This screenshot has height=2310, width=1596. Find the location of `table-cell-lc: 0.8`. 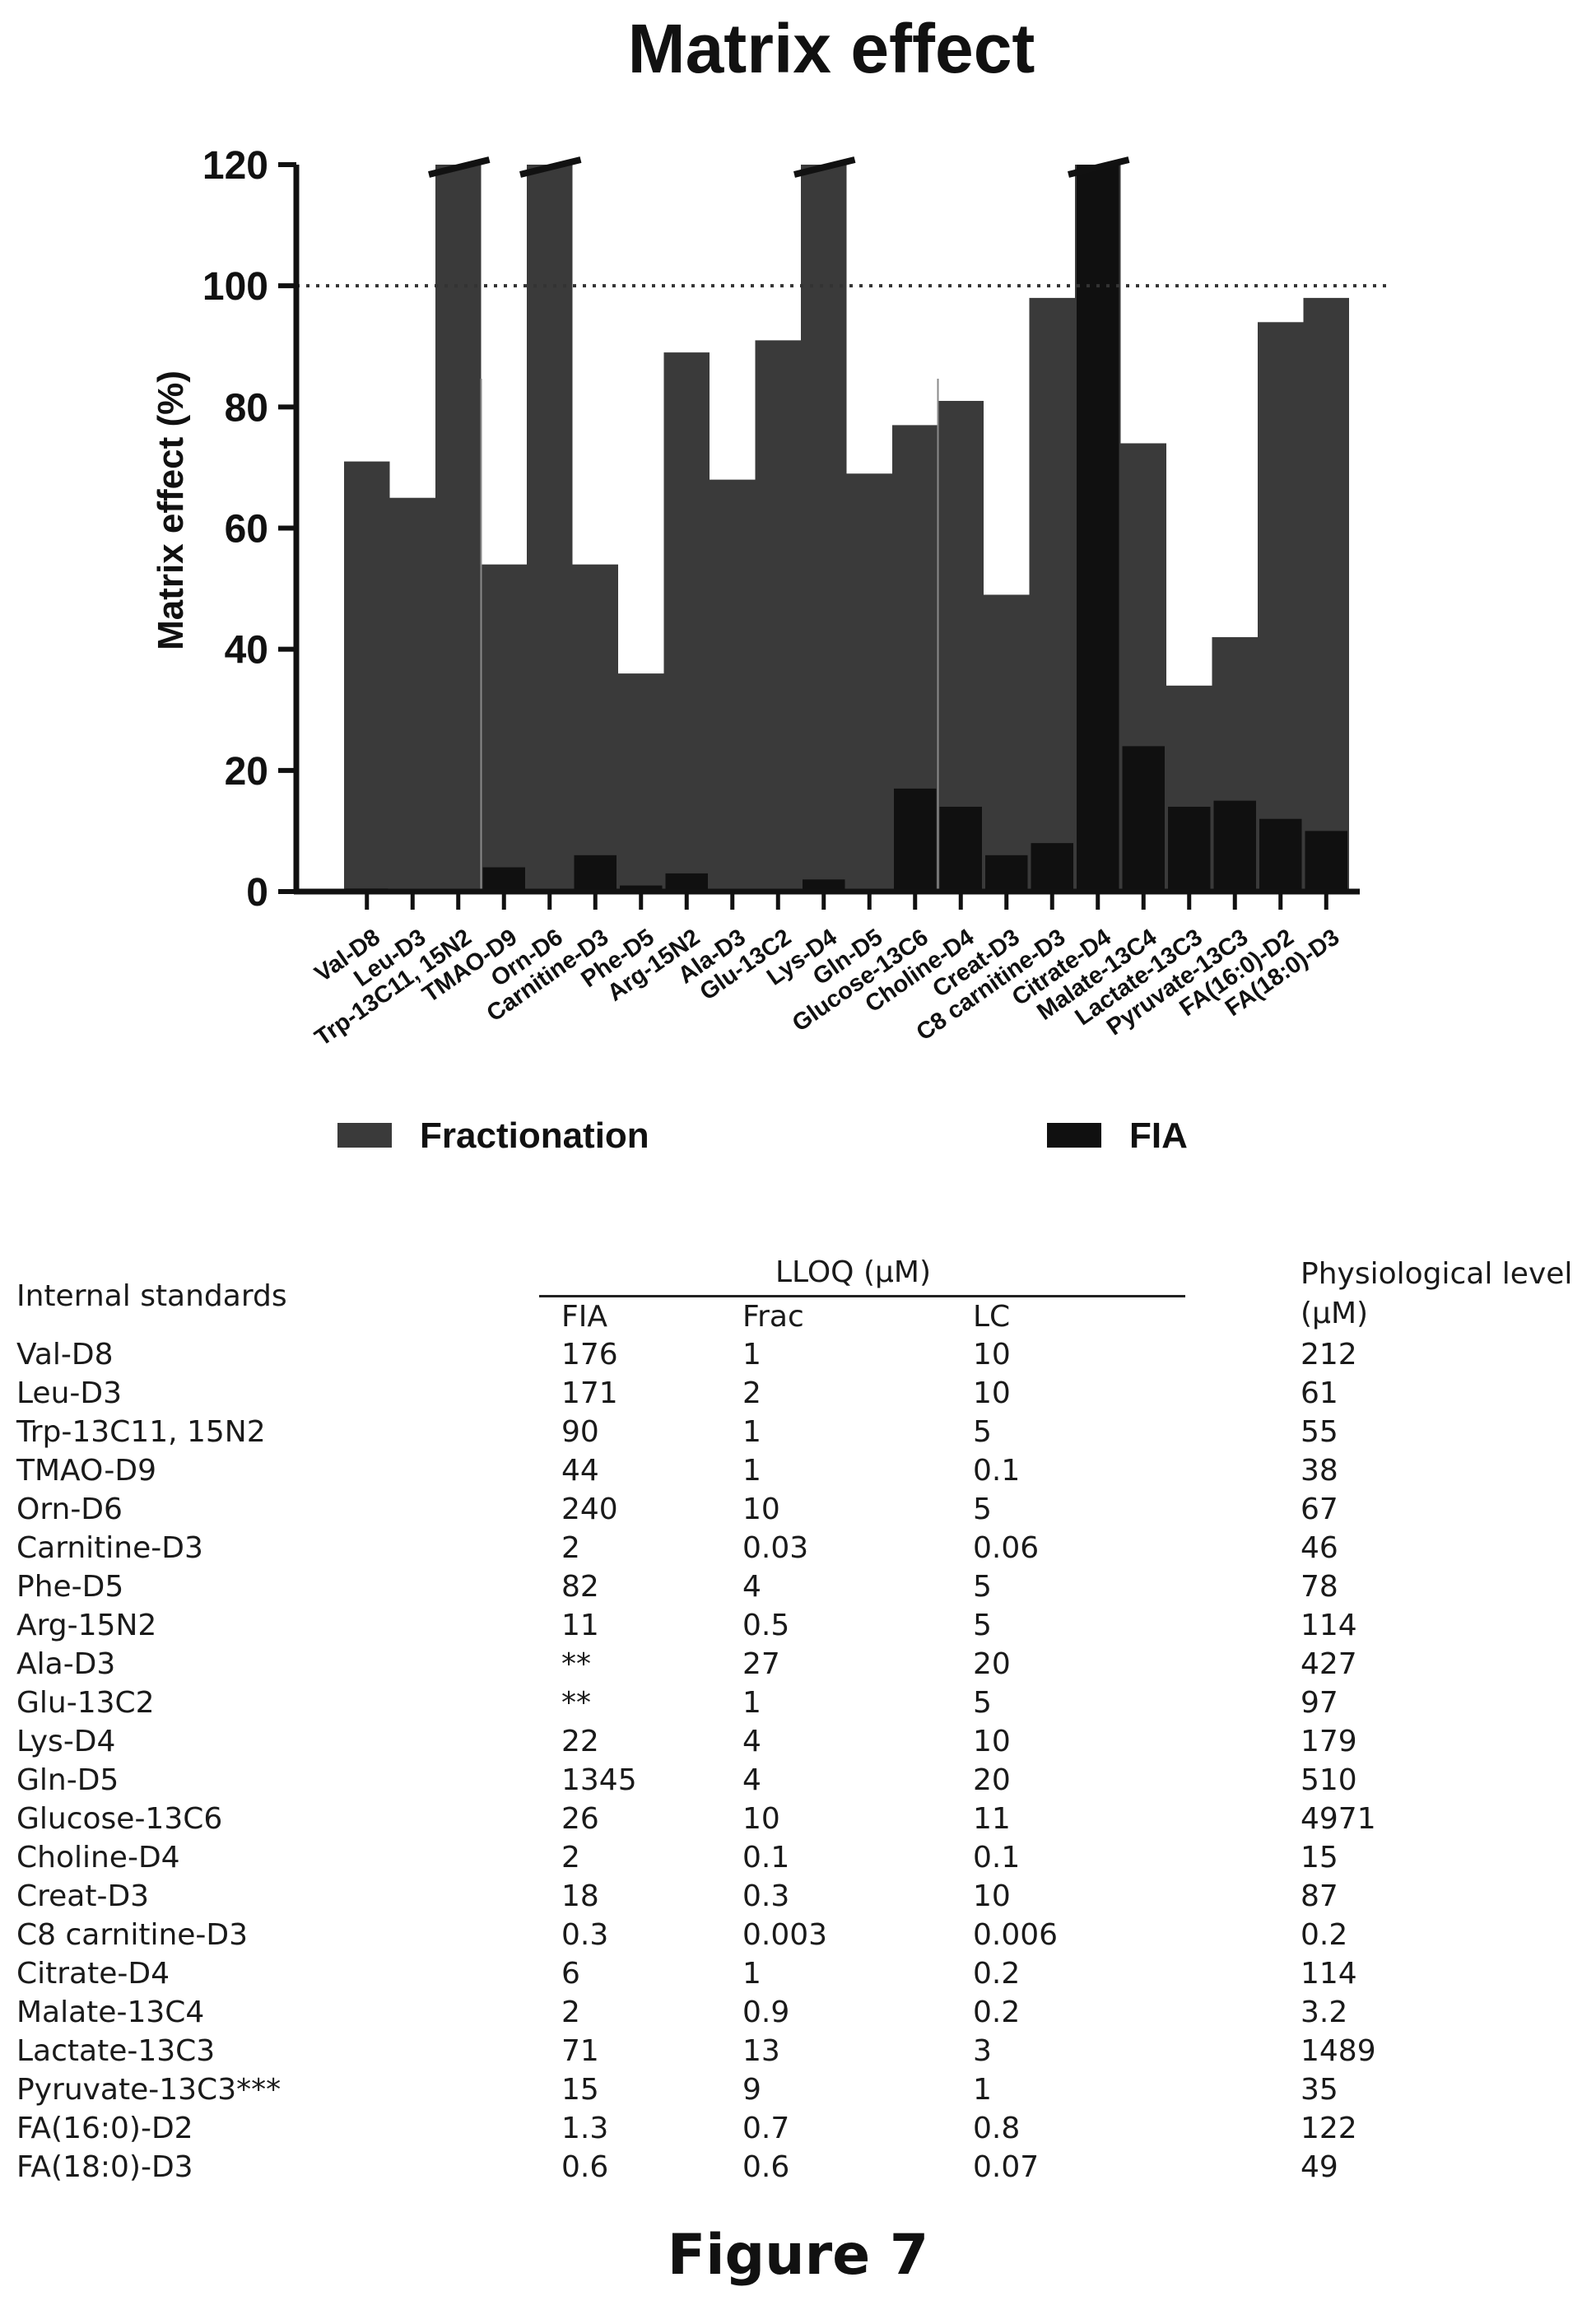

table-cell-lc: 0.8 is located at coordinates (997, 2128).